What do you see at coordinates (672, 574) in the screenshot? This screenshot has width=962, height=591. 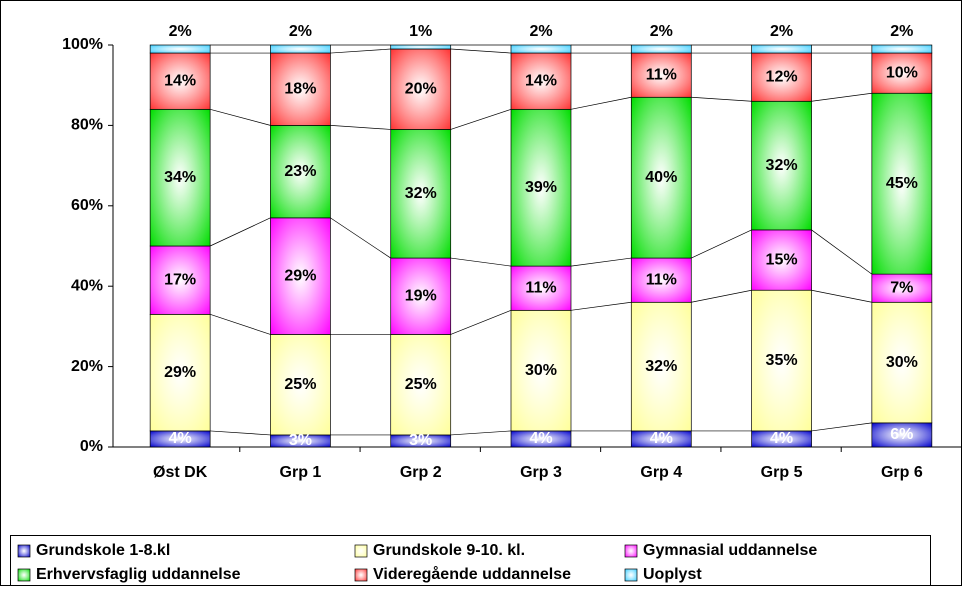 I see `legend-label: Uoplyst` at bounding box center [672, 574].